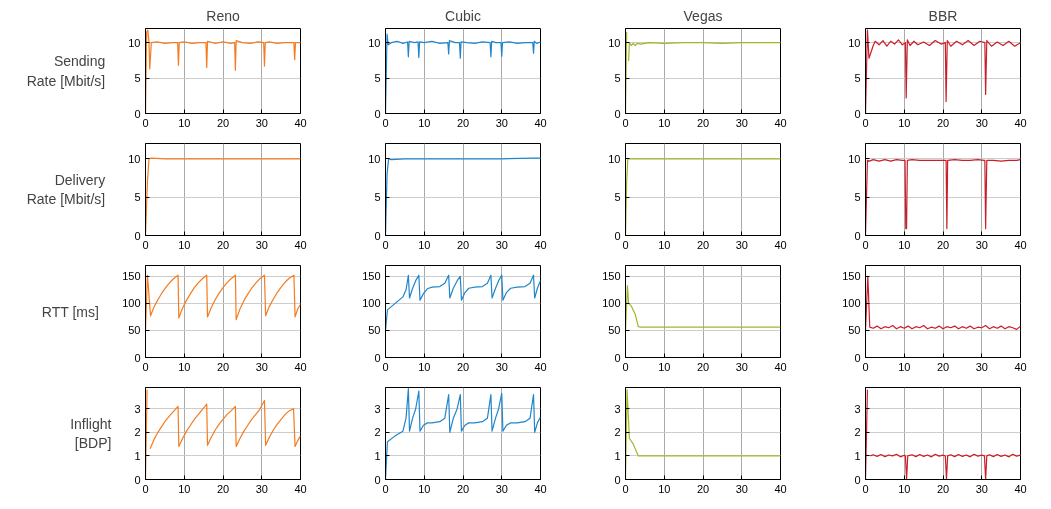 This screenshot has height=509, width=1051. What do you see at coordinates (223, 15) in the screenshot?
I see `chart-title: Reno` at bounding box center [223, 15].